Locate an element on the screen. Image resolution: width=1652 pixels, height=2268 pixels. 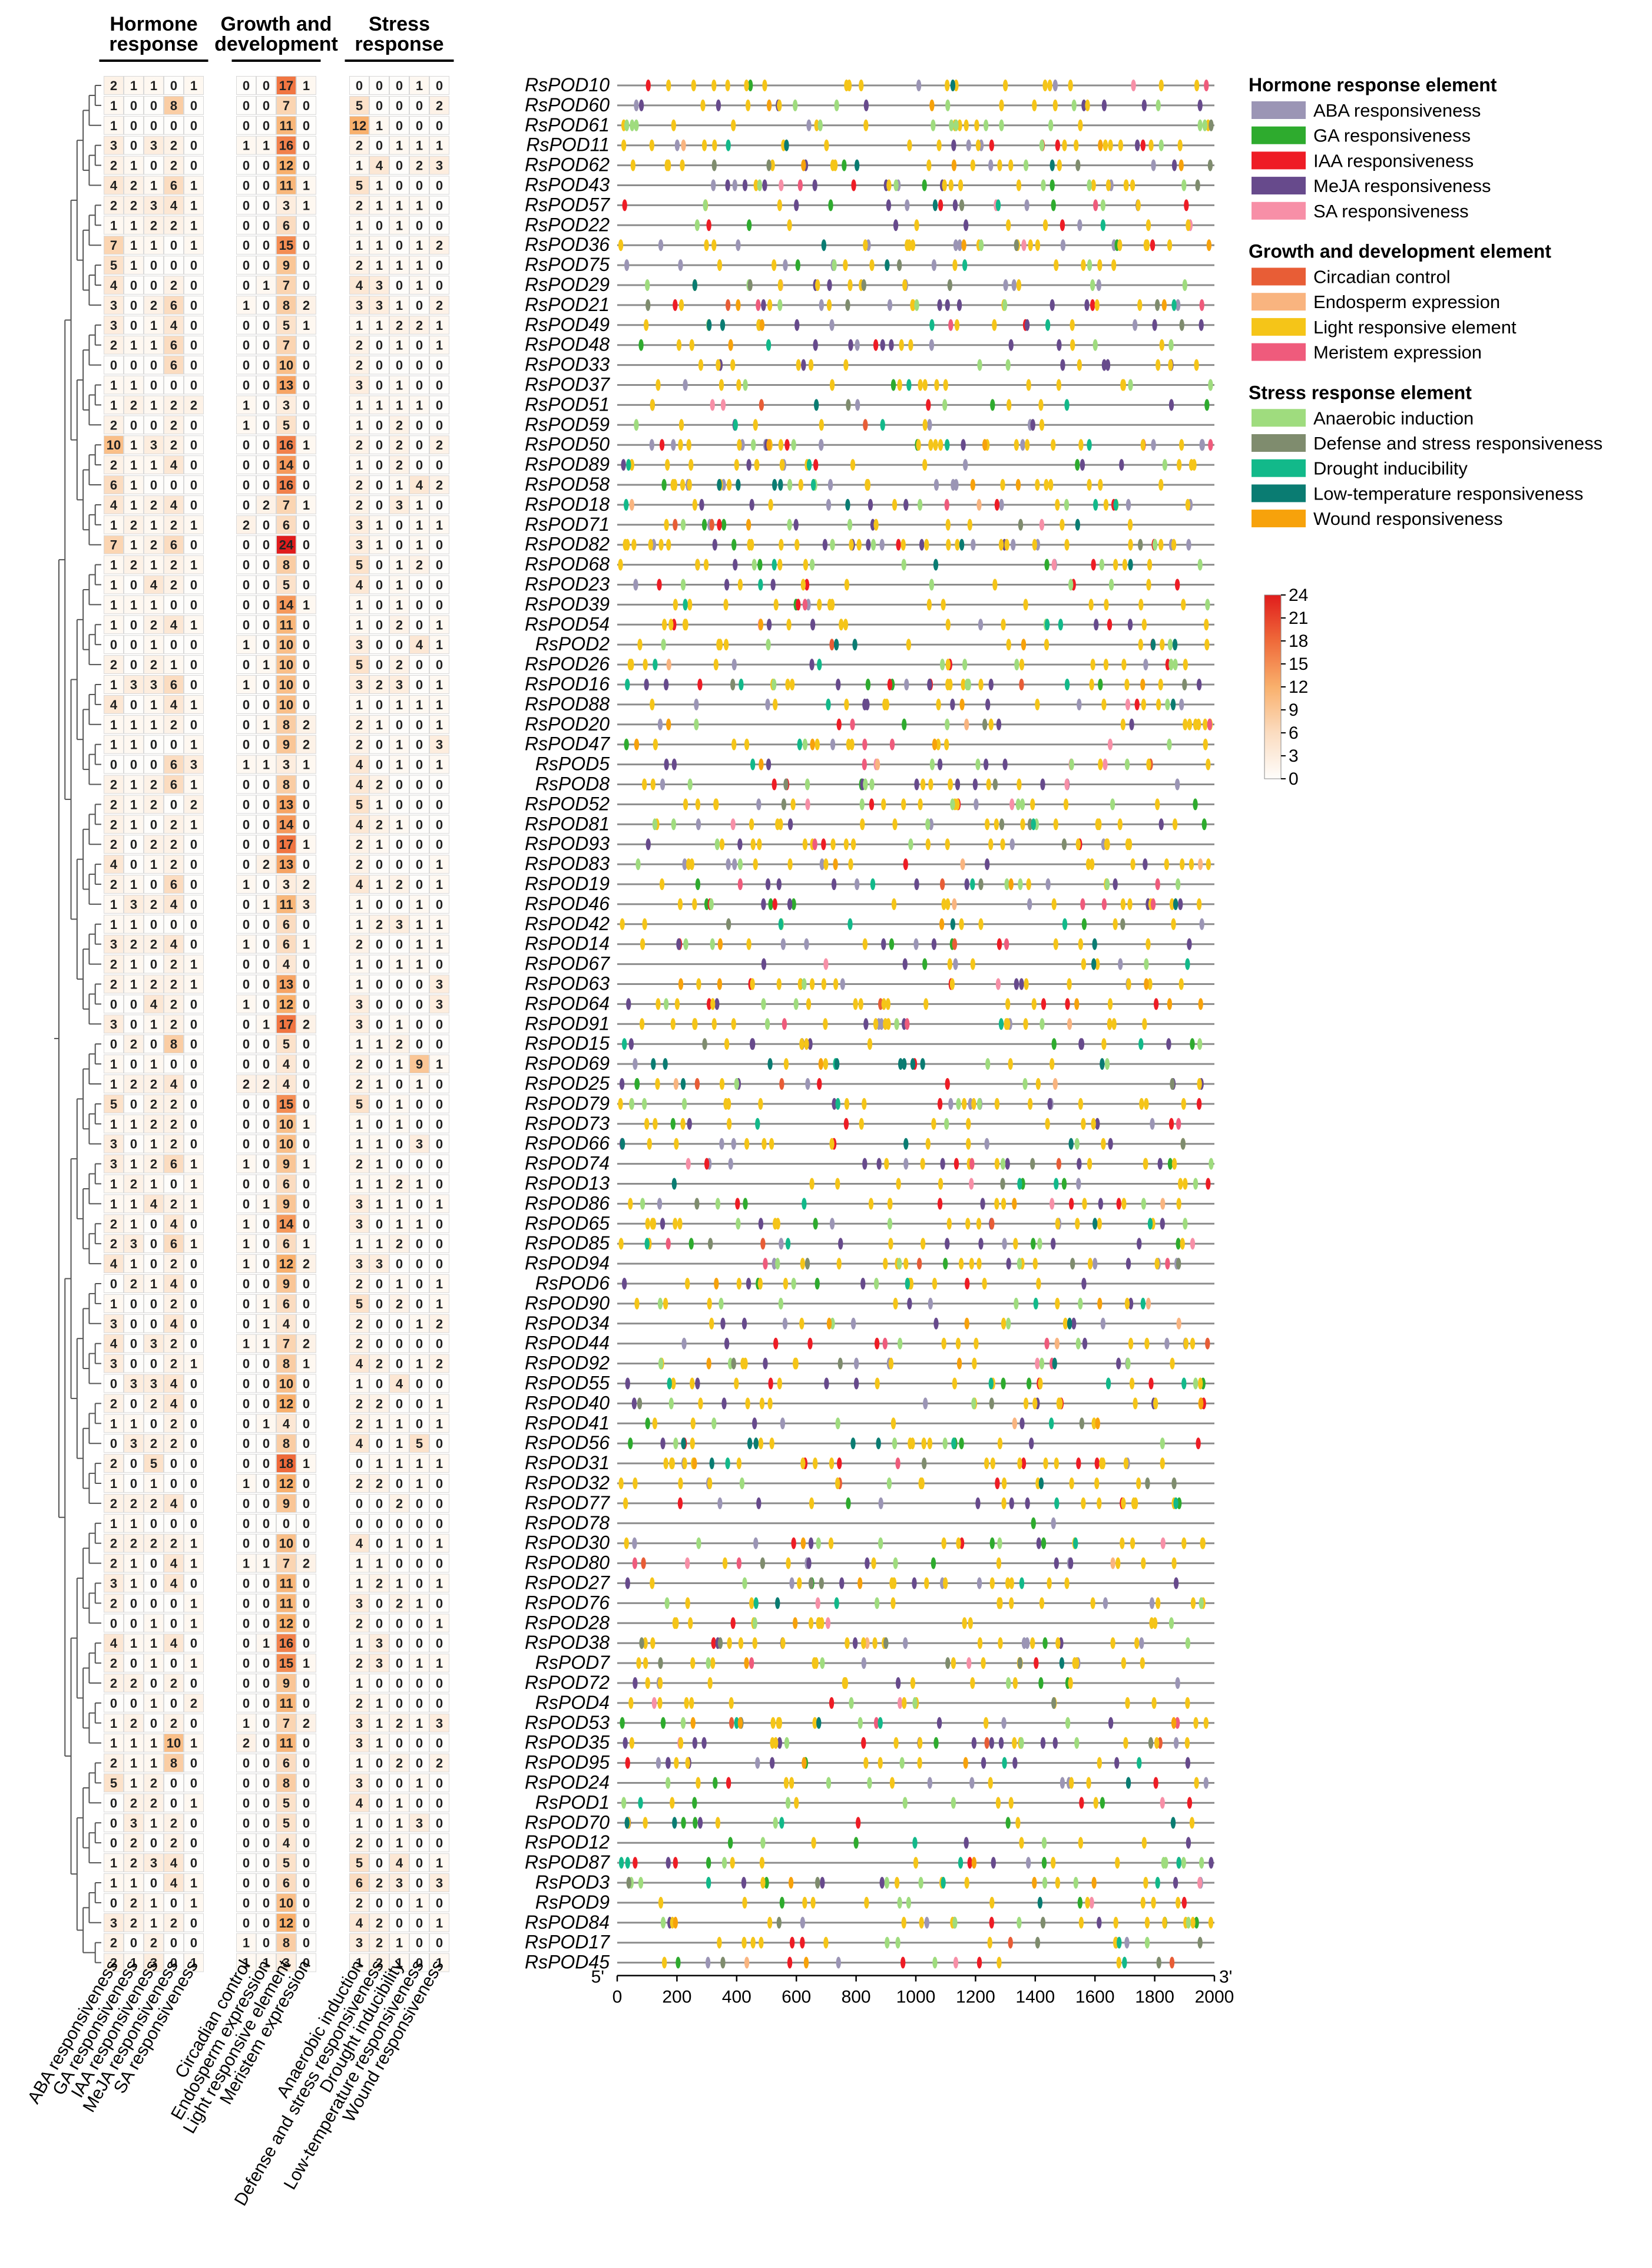
heatmap-cell-value: 12 is located at coordinates (286, 1264).